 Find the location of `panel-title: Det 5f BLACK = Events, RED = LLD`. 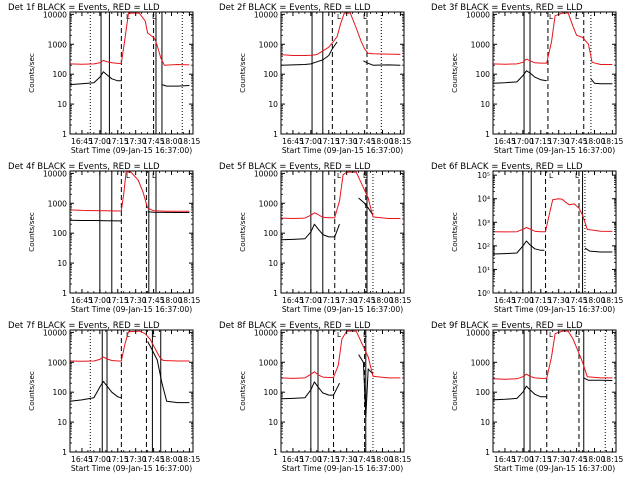

panel-title: Det 5f BLACK = Events, RED = LLD is located at coordinates (295, 167).